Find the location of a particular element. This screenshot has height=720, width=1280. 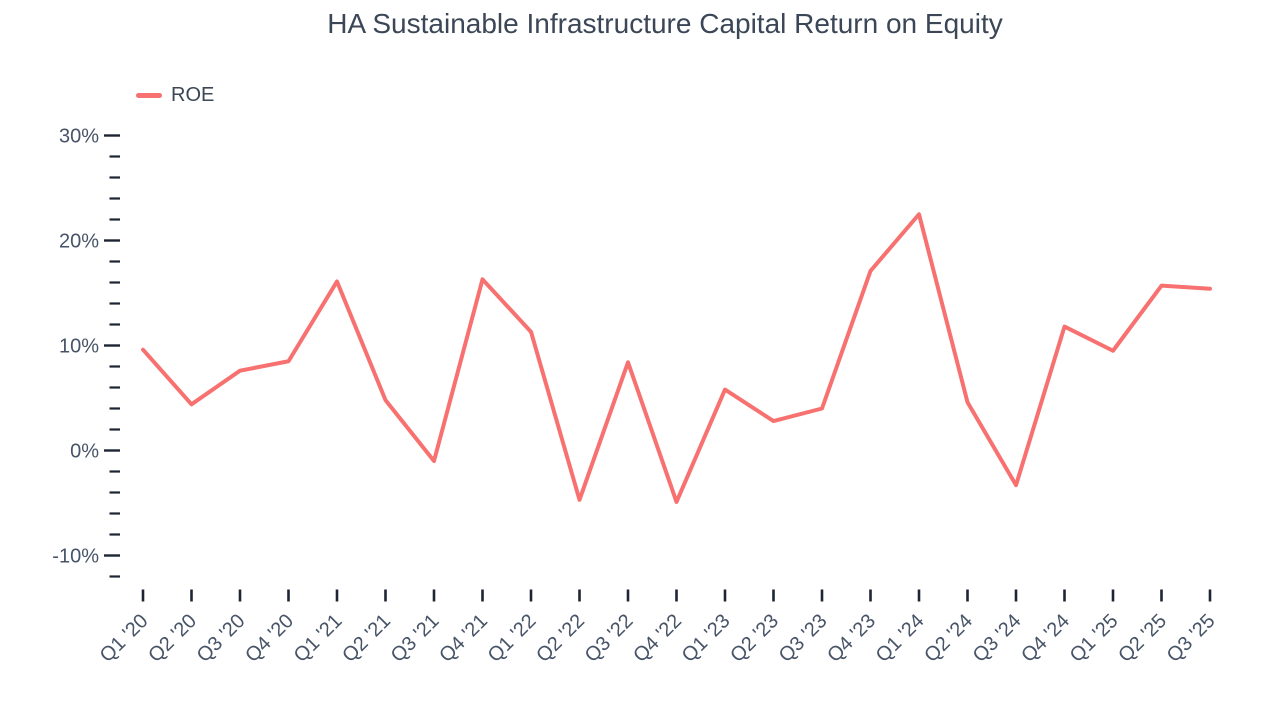

legend: ROE is located at coordinates (175, 95).